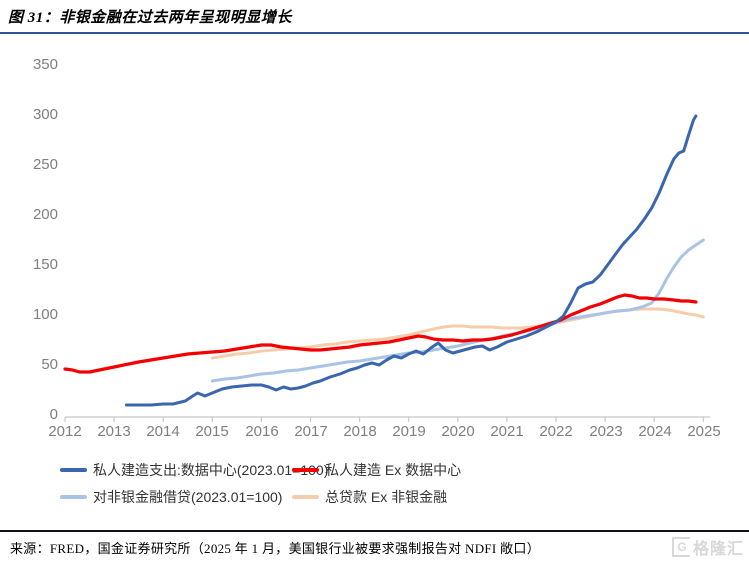  What do you see at coordinates (374, 531) in the screenshot?
I see `footer-divider` at bounding box center [374, 531].